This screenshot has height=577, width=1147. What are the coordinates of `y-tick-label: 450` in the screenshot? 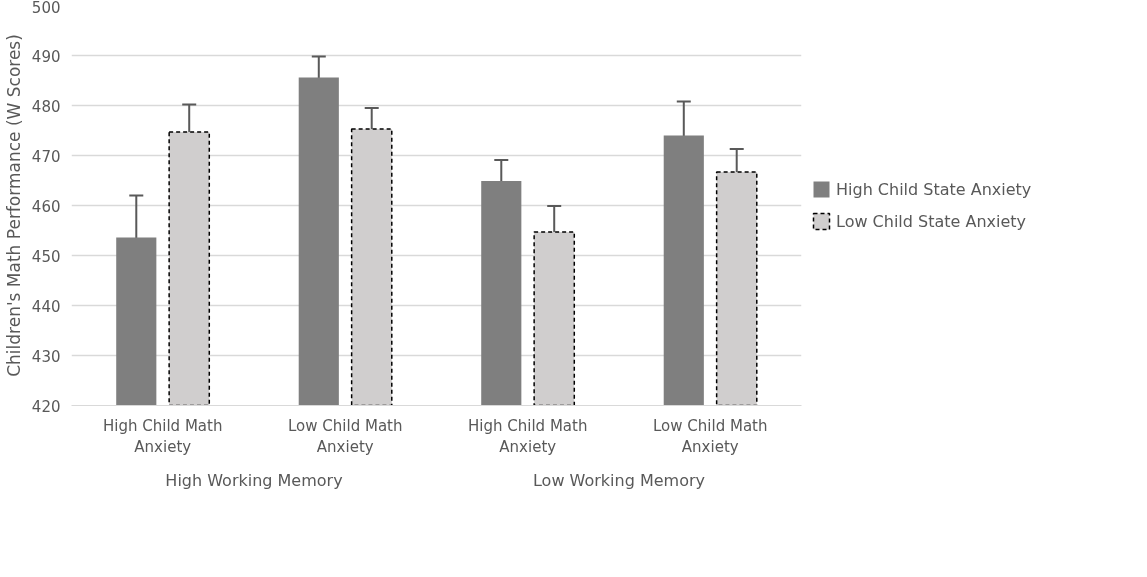 It's located at (46, 256).